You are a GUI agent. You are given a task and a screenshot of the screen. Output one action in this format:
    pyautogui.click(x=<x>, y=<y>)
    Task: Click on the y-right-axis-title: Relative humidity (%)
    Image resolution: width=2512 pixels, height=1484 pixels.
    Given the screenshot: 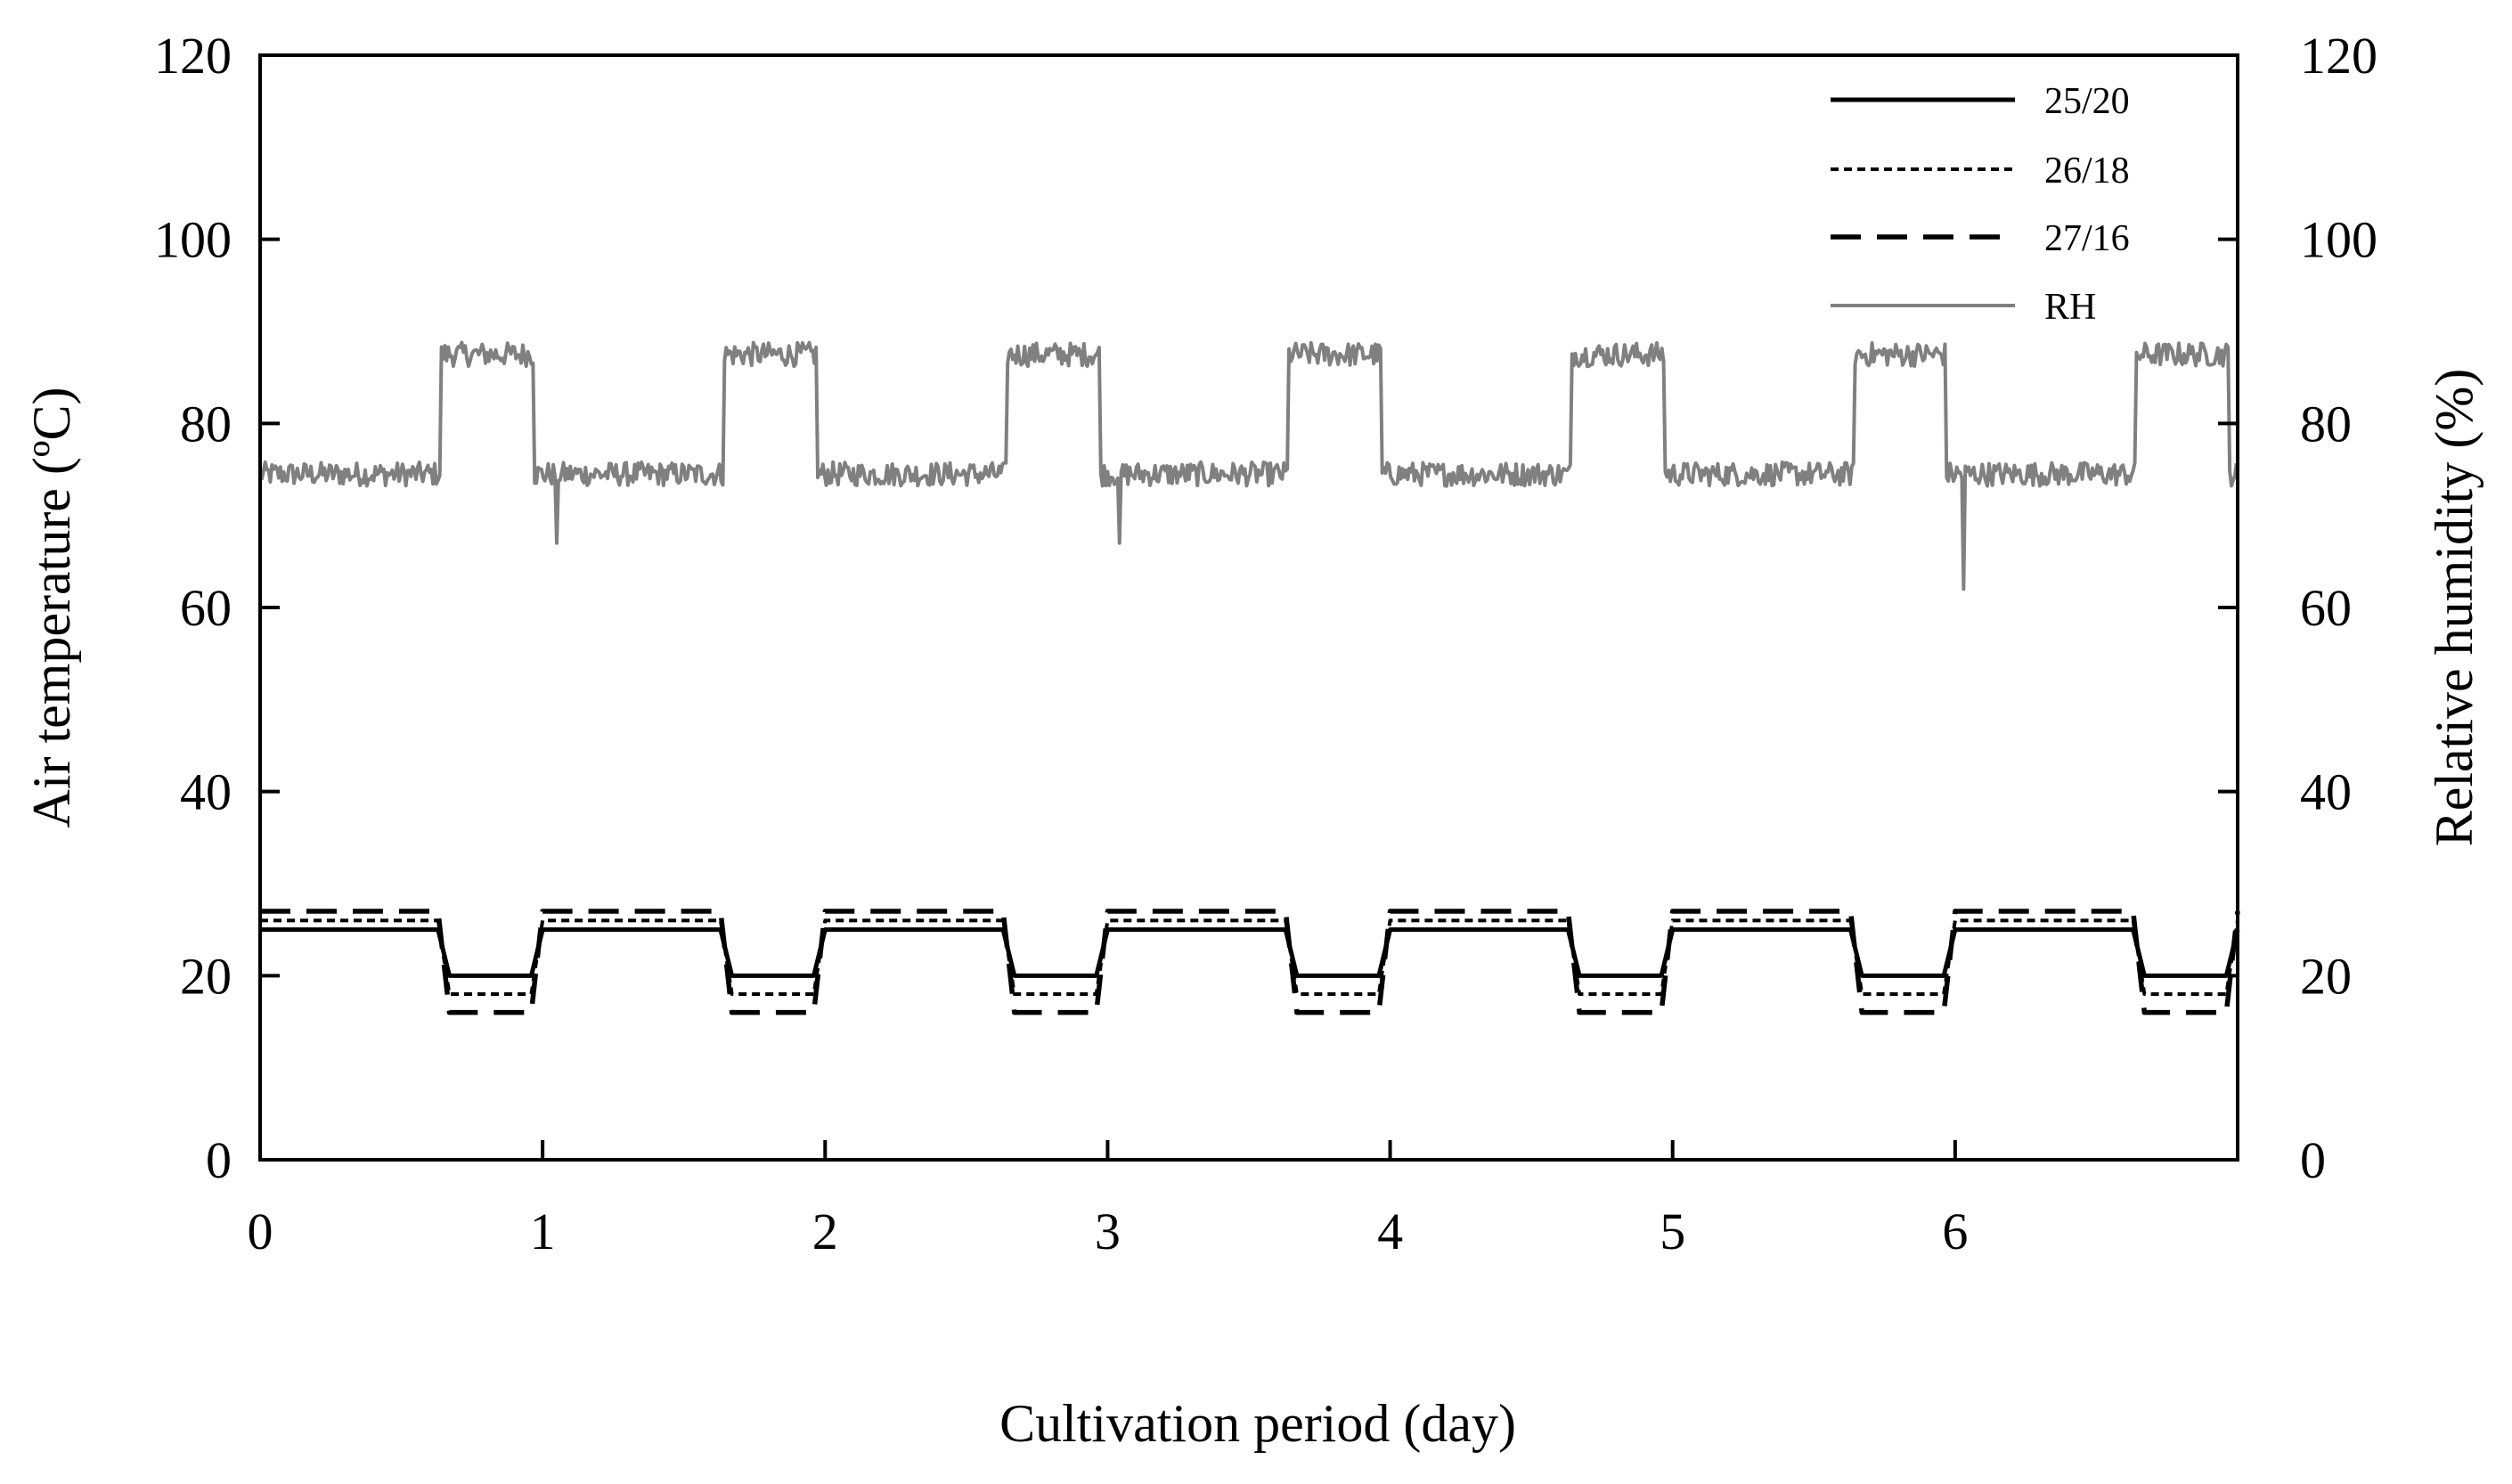 What is the action you would take?
    pyautogui.click(x=2454, y=608)
    